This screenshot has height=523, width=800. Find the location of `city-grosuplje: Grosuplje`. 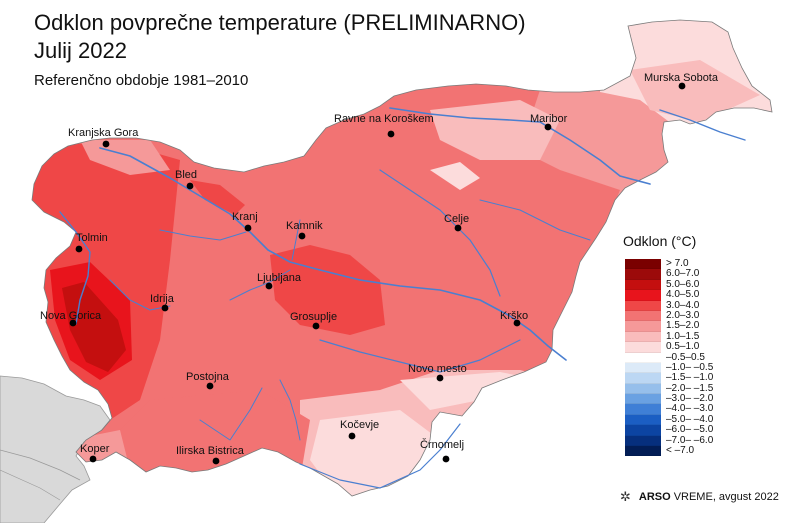

city-grosuplje: Grosuplje is located at coordinates (313, 320).